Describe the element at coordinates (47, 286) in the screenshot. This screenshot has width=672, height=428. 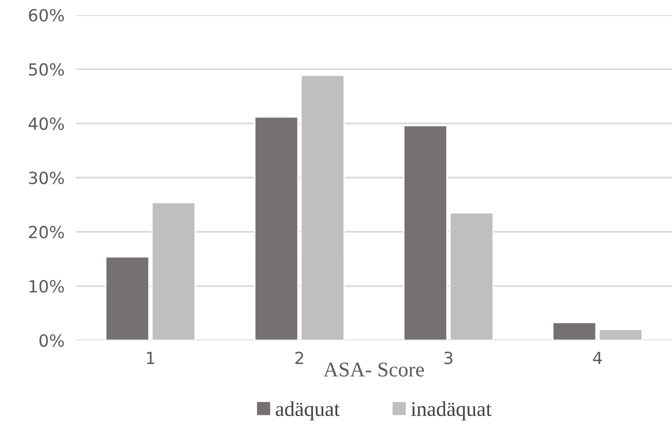
I see `y-tick-label: 10%` at that location.